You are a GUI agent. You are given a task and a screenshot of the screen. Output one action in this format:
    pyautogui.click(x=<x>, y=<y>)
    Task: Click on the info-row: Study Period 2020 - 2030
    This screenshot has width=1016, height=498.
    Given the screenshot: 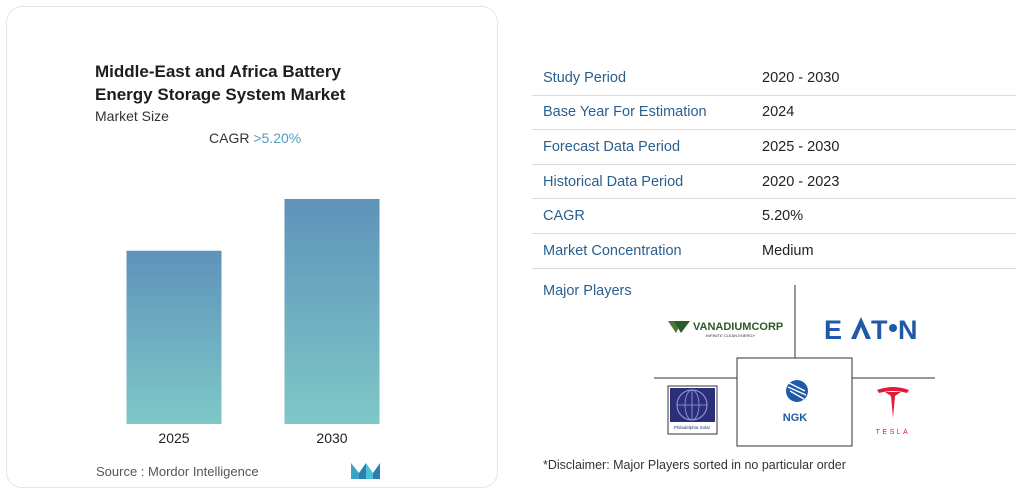 What is the action you would take?
    pyautogui.click(x=774, y=78)
    